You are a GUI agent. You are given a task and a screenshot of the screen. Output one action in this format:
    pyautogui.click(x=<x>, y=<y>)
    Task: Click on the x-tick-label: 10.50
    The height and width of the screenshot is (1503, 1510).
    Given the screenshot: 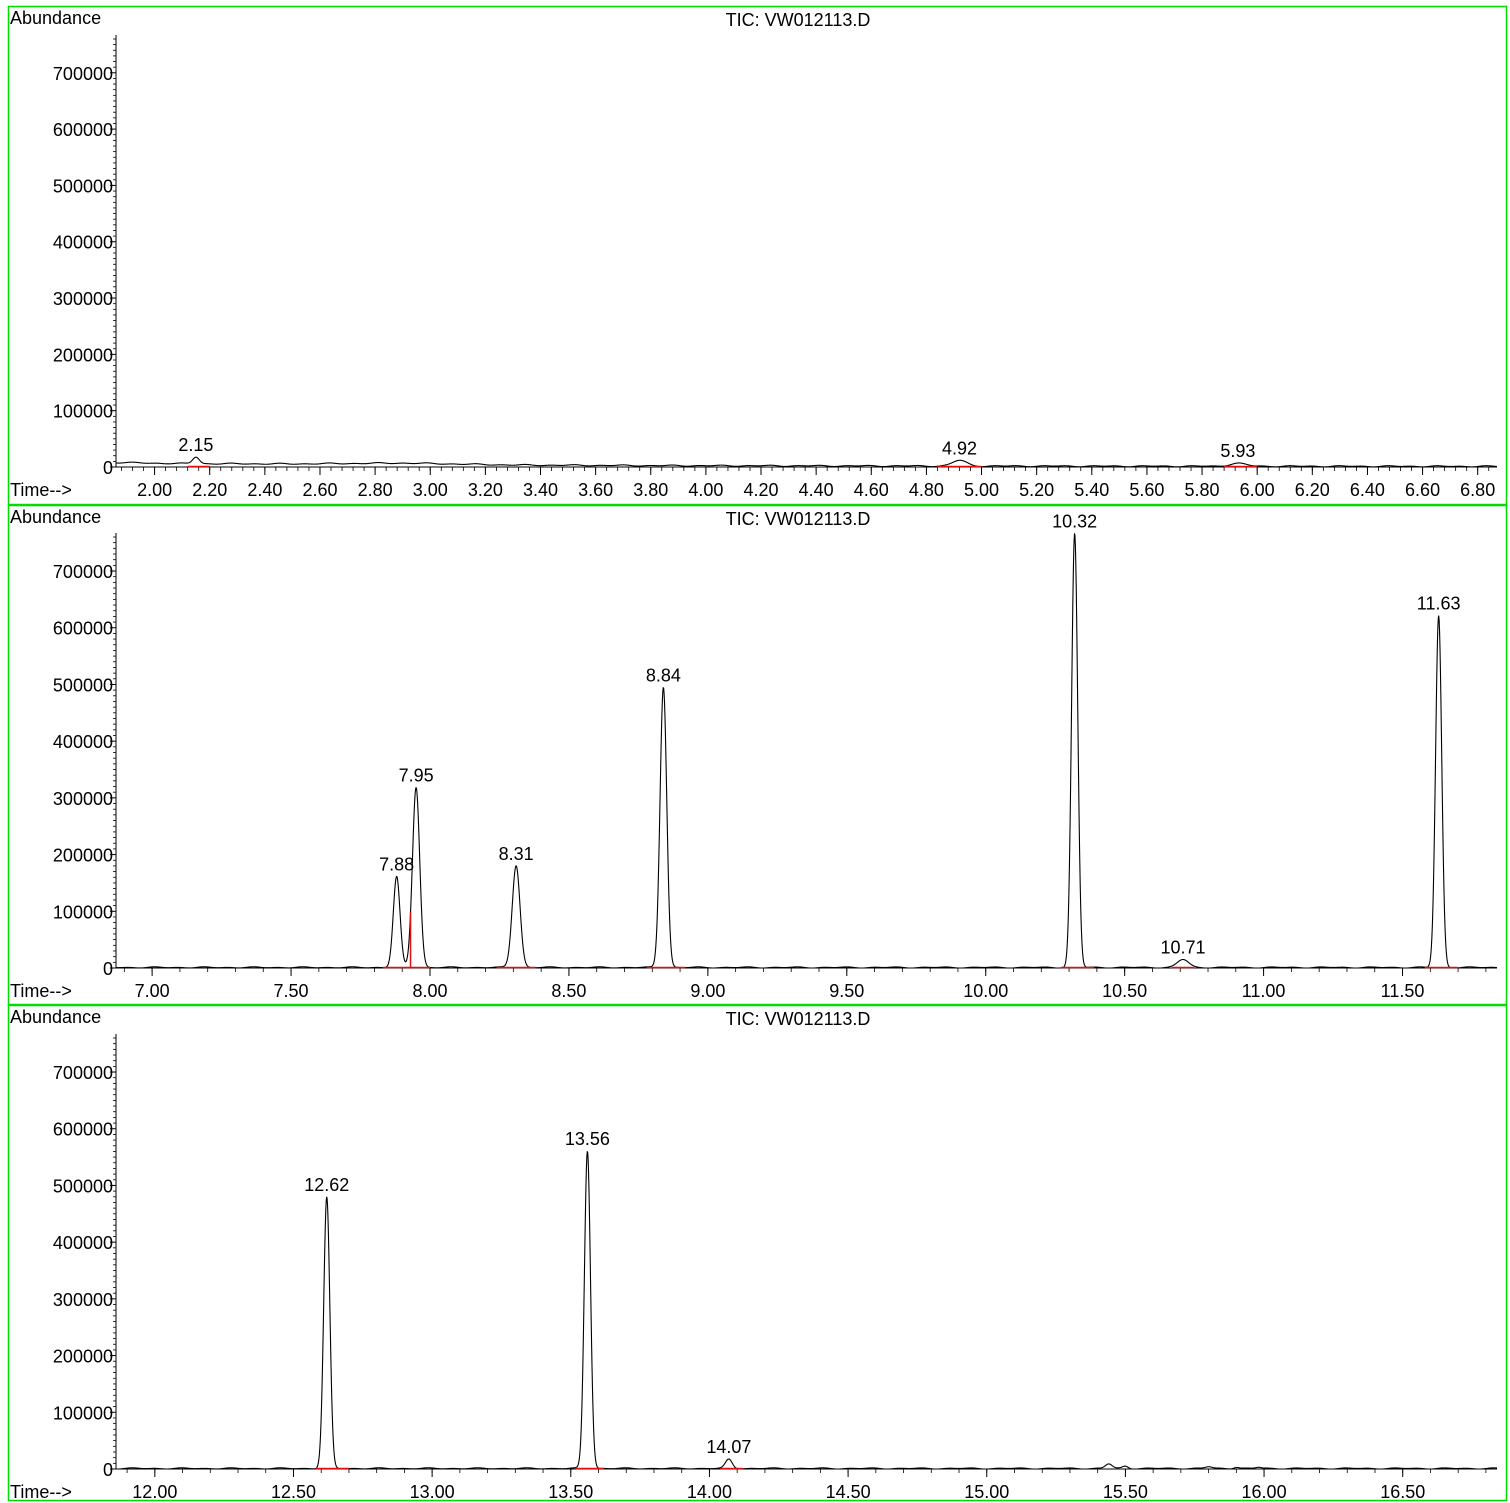 What is the action you would take?
    pyautogui.click(x=1124, y=991)
    